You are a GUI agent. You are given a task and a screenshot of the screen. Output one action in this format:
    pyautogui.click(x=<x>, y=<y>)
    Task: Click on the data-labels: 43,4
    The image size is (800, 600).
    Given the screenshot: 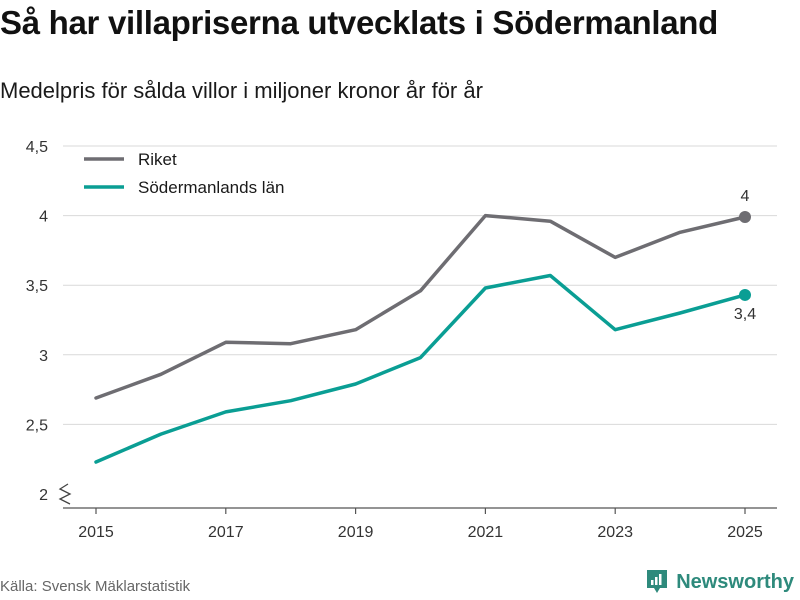 What is the action you would take?
    pyautogui.click(x=745, y=255)
    